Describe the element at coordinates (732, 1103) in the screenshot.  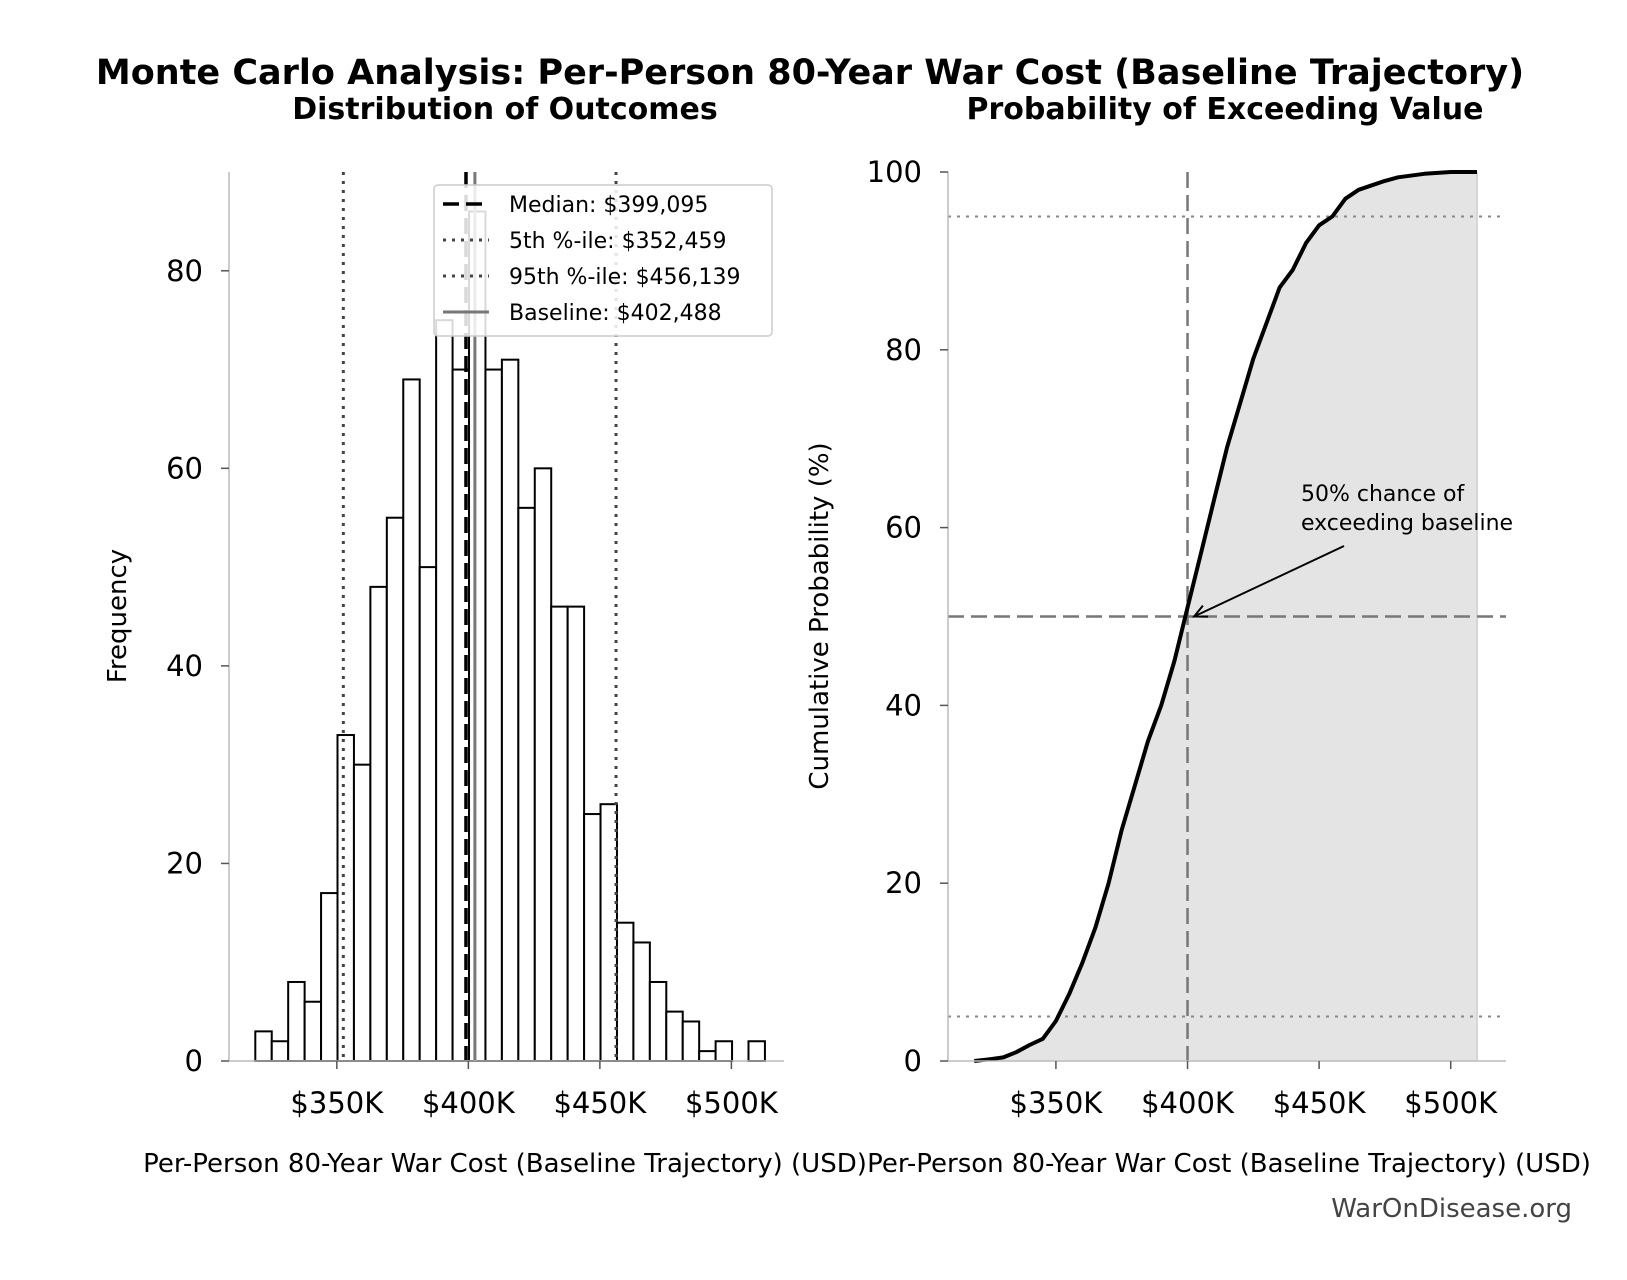
I see `histogram-x-tick-label: $500K` at that location.